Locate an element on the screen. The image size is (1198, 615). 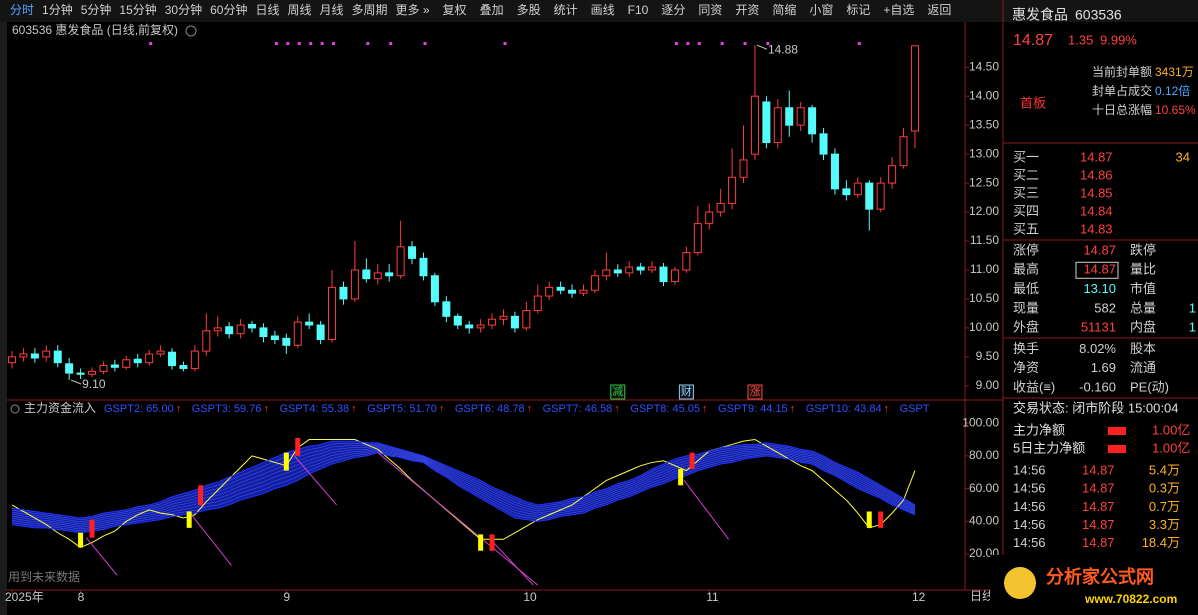
toolbar-button: 叠加 is located at coordinates (492, 10).